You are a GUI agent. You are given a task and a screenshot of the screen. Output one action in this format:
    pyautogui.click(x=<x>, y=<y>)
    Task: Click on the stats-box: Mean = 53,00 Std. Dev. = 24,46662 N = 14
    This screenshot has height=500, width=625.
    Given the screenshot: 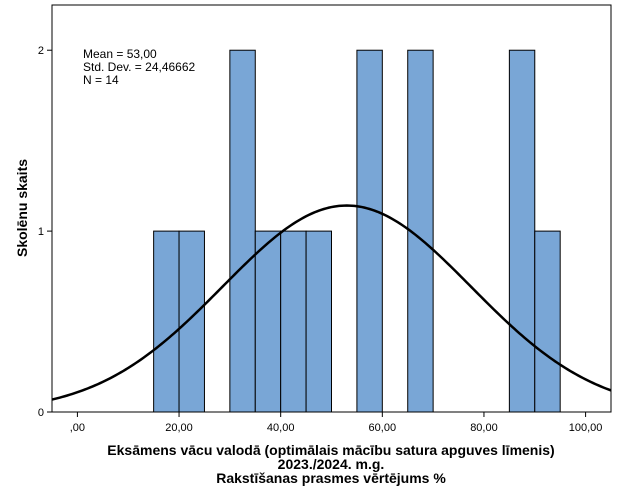 What is the action you would take?
    pyautogui.click(x=139, y=67)
    